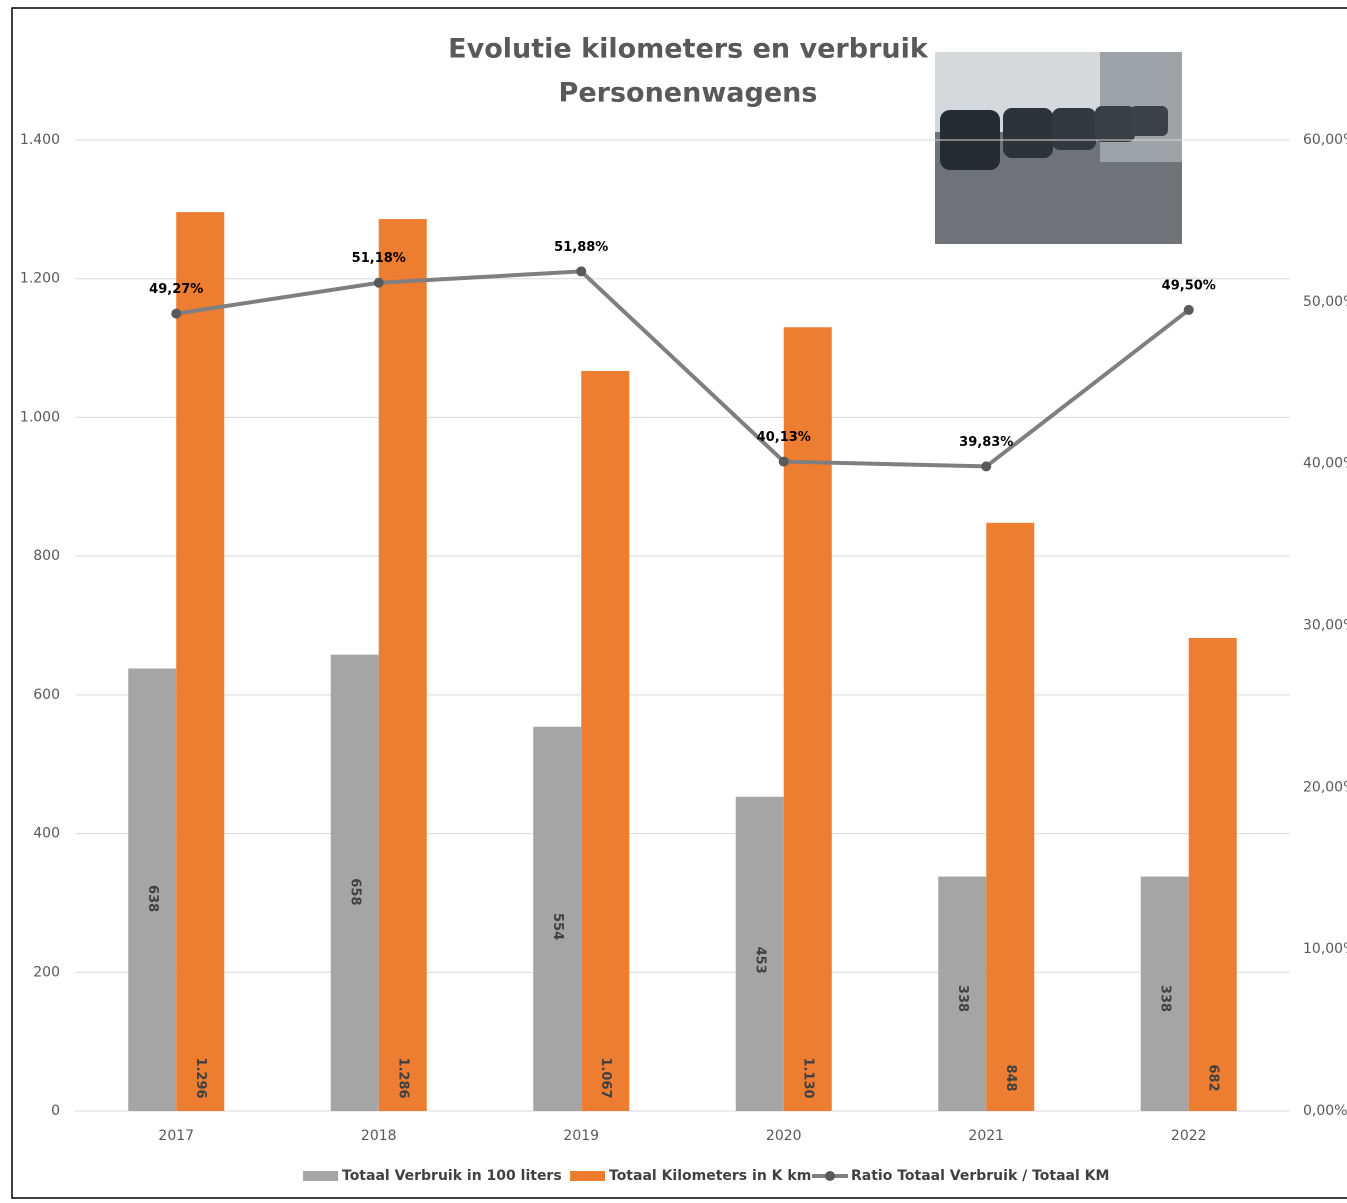 This screenshot has width=1347, height=1203. What do you see at coordinates (452, 1176) in the screenshot?
I see `legend-label: Totaal Verbruik in 100 liters` at bounding box center [452, 1176].